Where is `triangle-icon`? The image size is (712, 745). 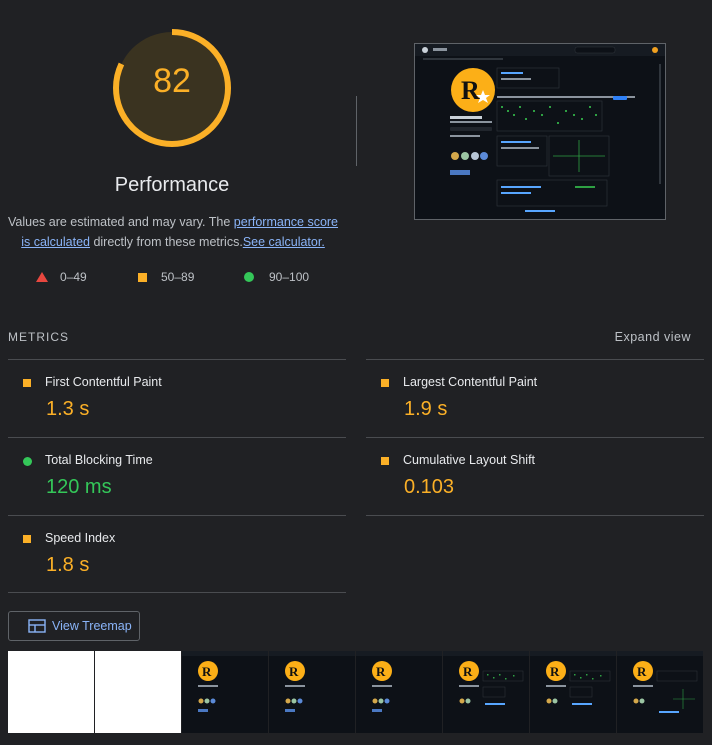 triangle-icon is located at coordinates (42, 277).